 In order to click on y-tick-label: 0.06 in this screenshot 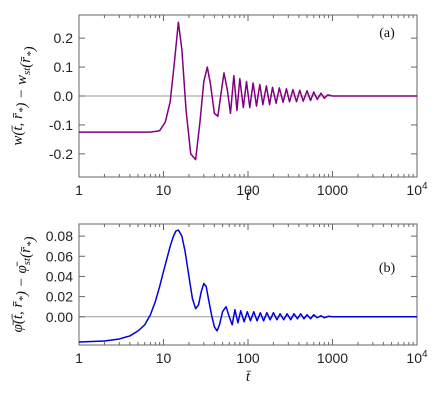, I will do `click(59, 256)`.